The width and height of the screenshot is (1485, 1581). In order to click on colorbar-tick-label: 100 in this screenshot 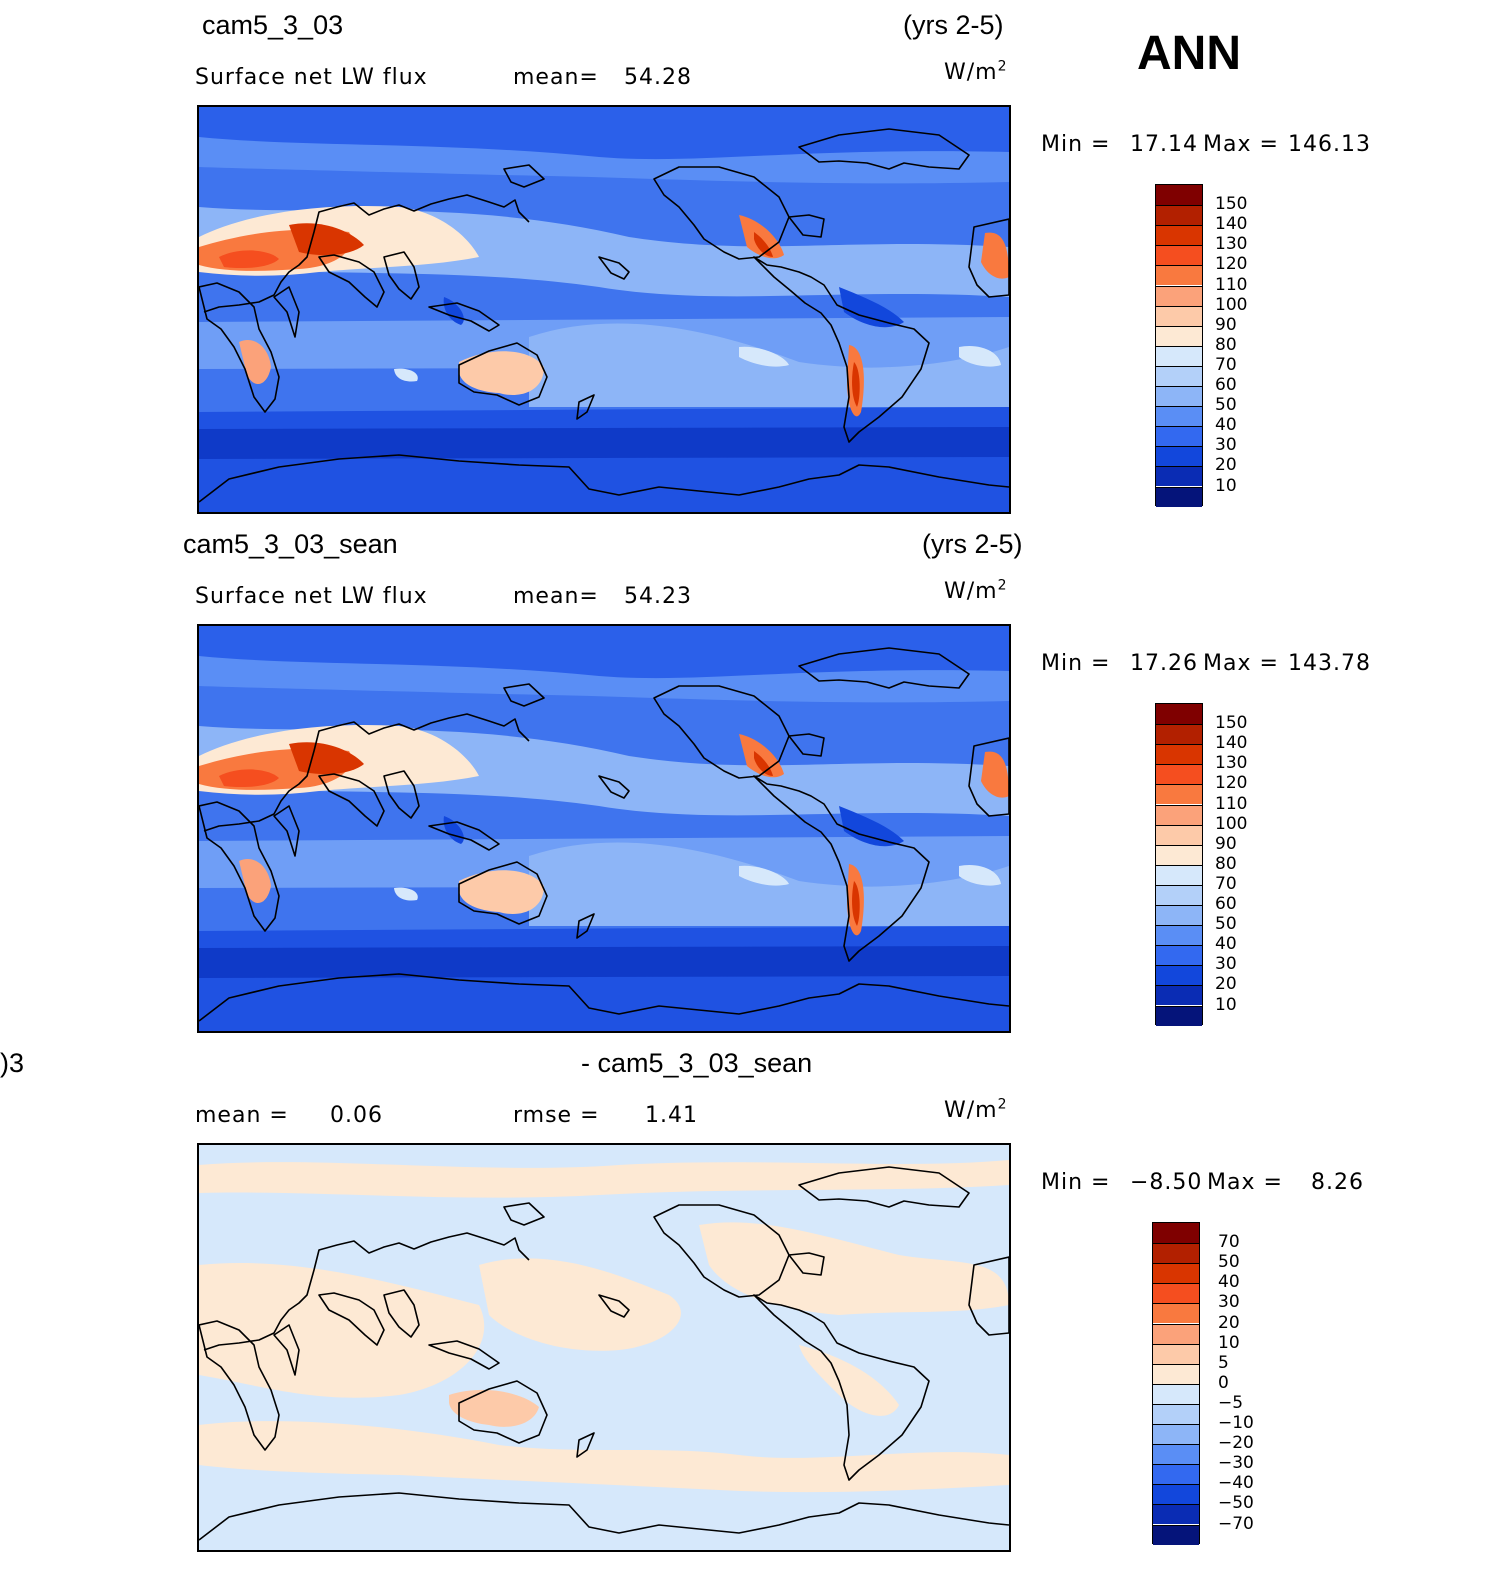, I will do `click(1231, 304)`.